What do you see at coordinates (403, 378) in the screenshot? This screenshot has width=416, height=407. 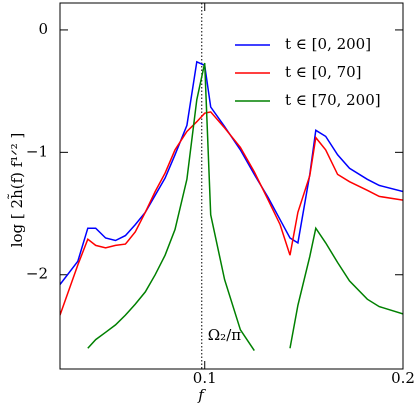 I see `x-tick-label: 0.2` at bounding box center [403, 378].